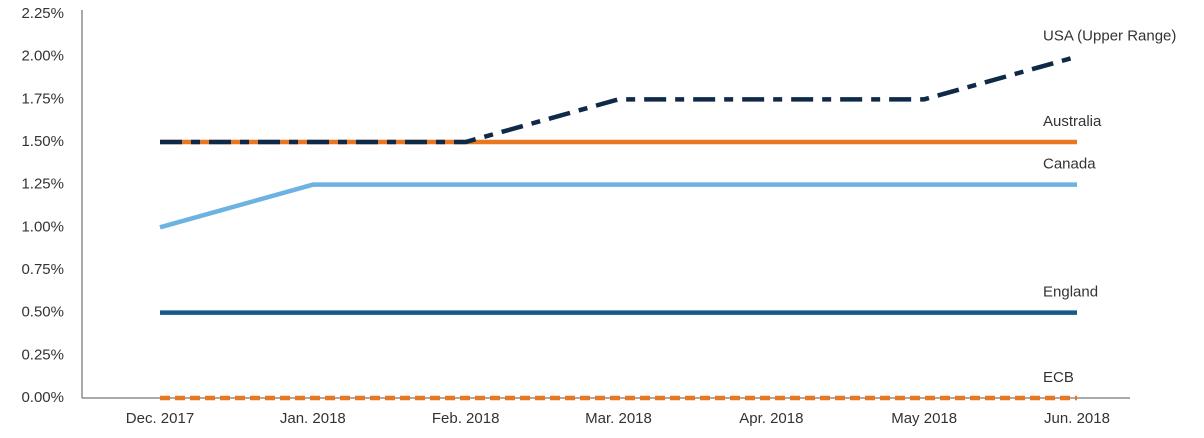 The image size is (1204, 438). What do you see at coordinates (42, 13) in the screenshot?
I see `y-tick-label: 2.25%` at bounding box center [42, 13].